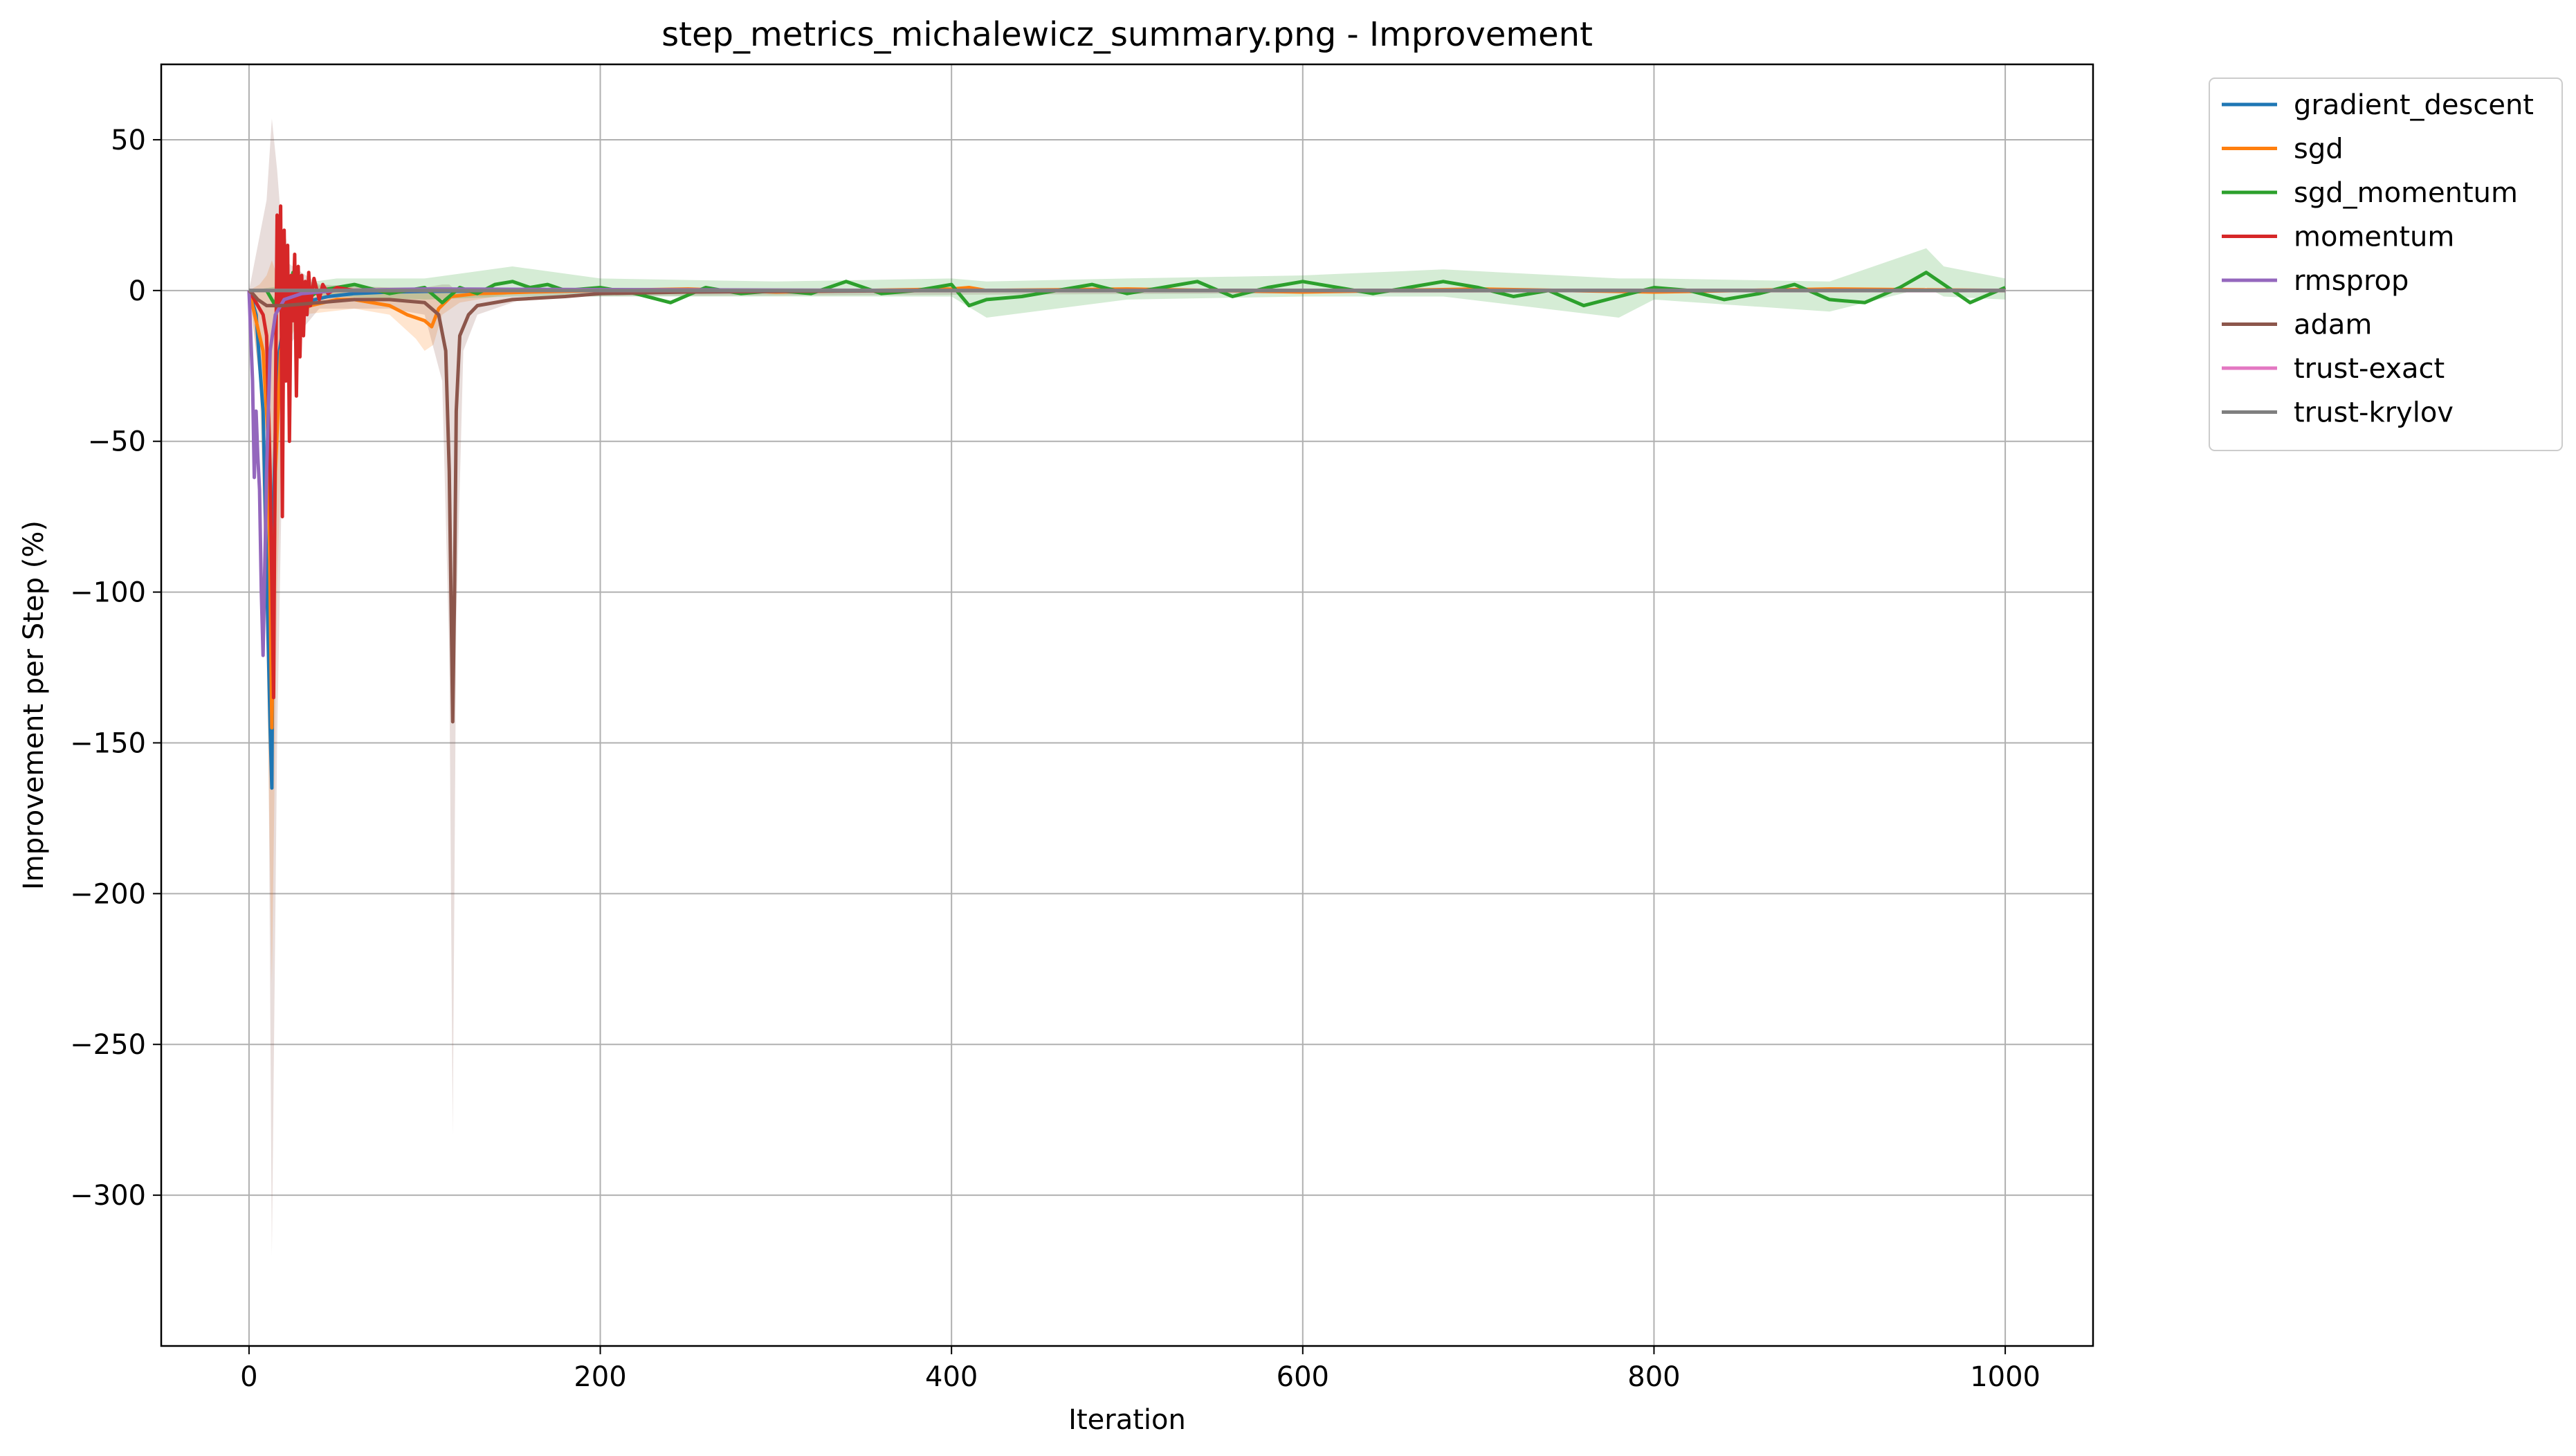  I want to click on legend-label-rmsprop: rmsprop, so click(2351, 281).